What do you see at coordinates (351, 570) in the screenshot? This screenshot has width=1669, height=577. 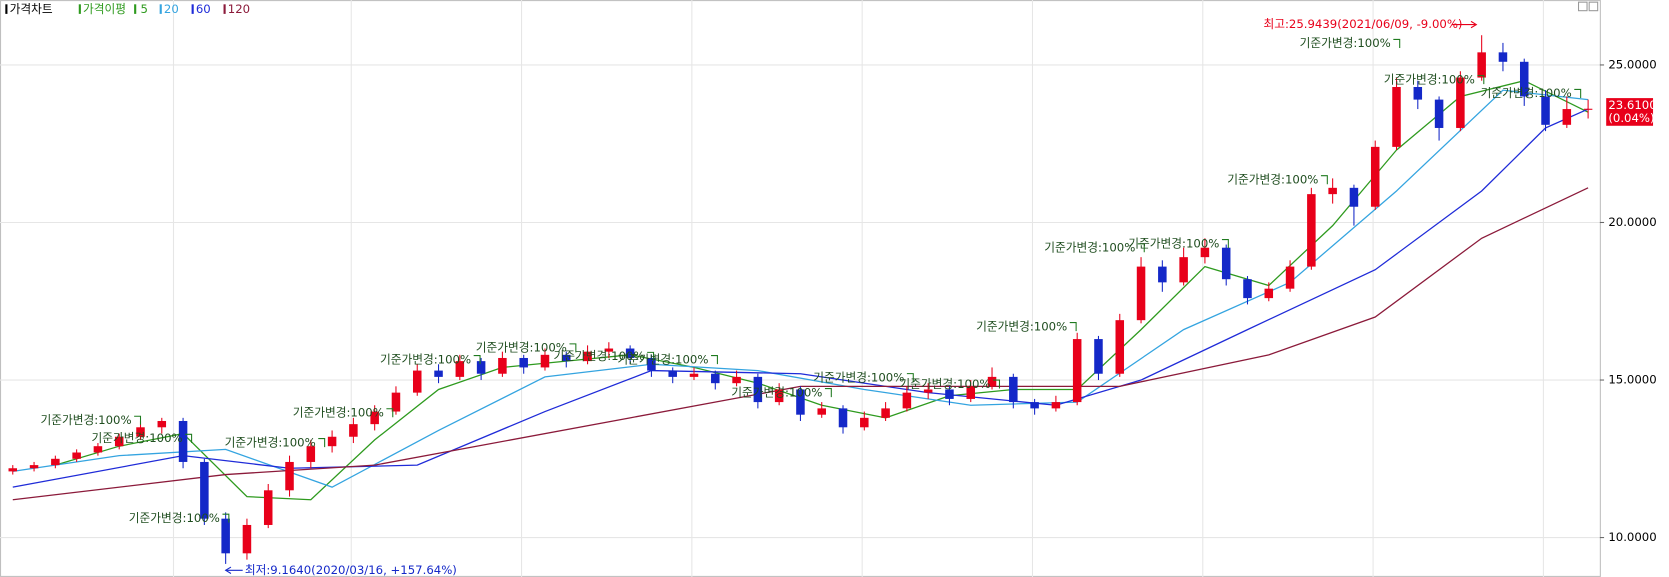 I see `low-note: 최저:9.1640(2020/03/16, +157.64%)` at bounding box center [351, 570].